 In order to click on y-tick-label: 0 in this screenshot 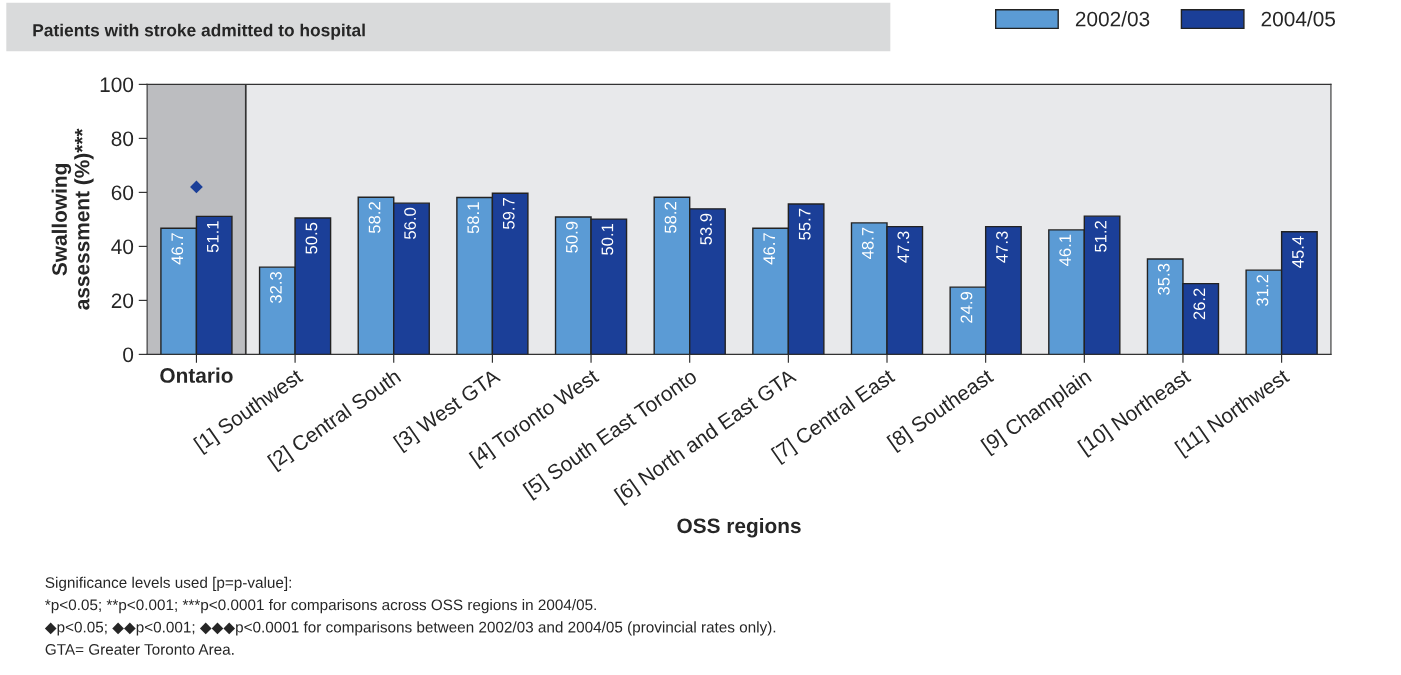, I will do `click(128, 355)`.